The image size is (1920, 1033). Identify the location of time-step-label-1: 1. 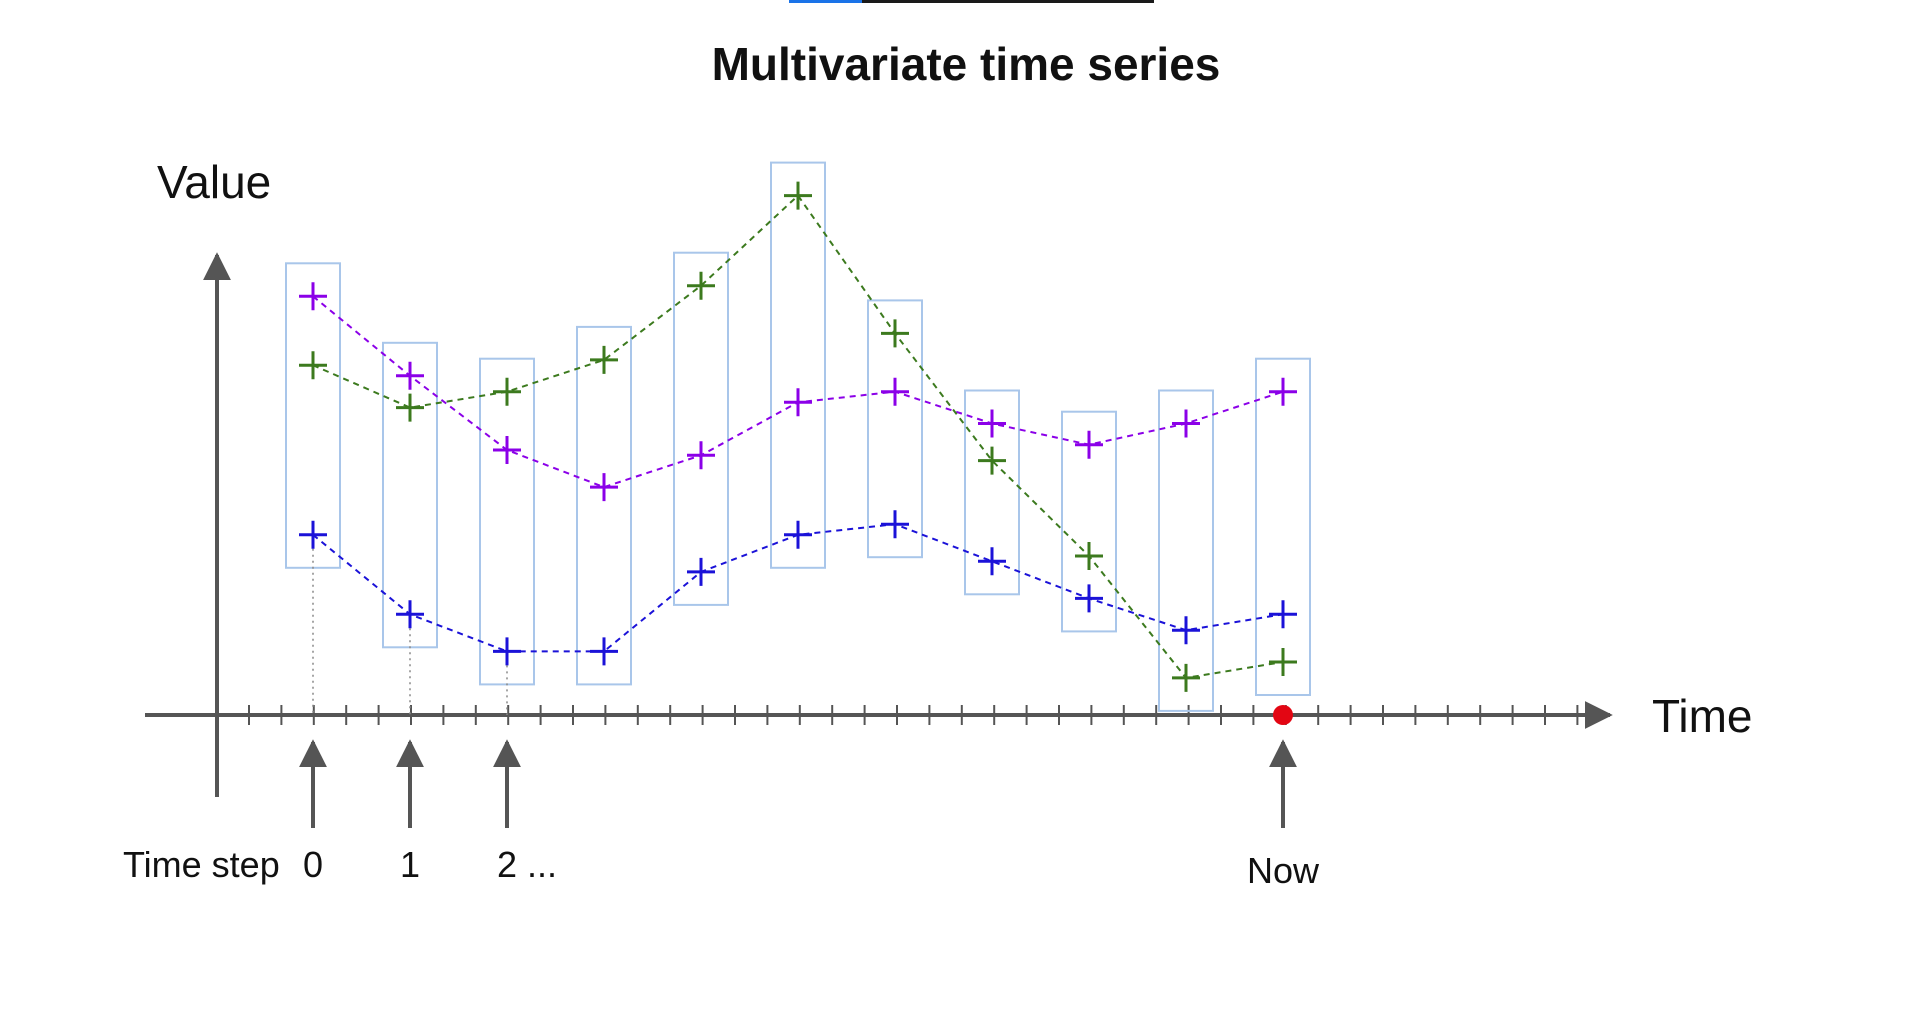
(410, 864).